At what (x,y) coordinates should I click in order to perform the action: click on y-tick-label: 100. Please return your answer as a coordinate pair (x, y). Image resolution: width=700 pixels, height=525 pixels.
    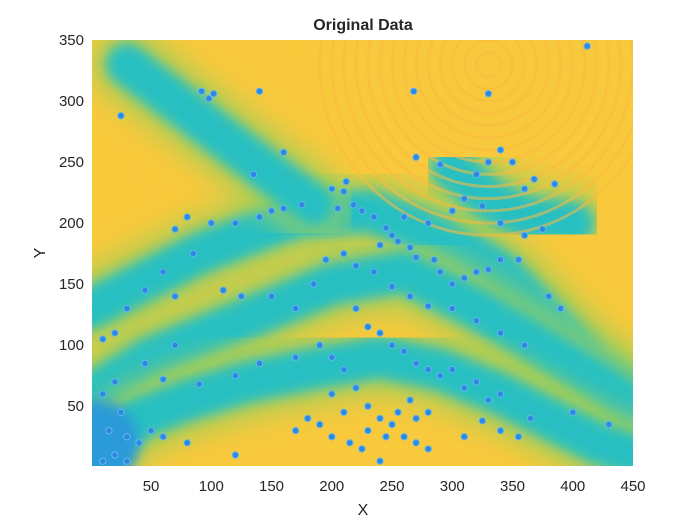
    Looking at the image, I should click on (71, 345).